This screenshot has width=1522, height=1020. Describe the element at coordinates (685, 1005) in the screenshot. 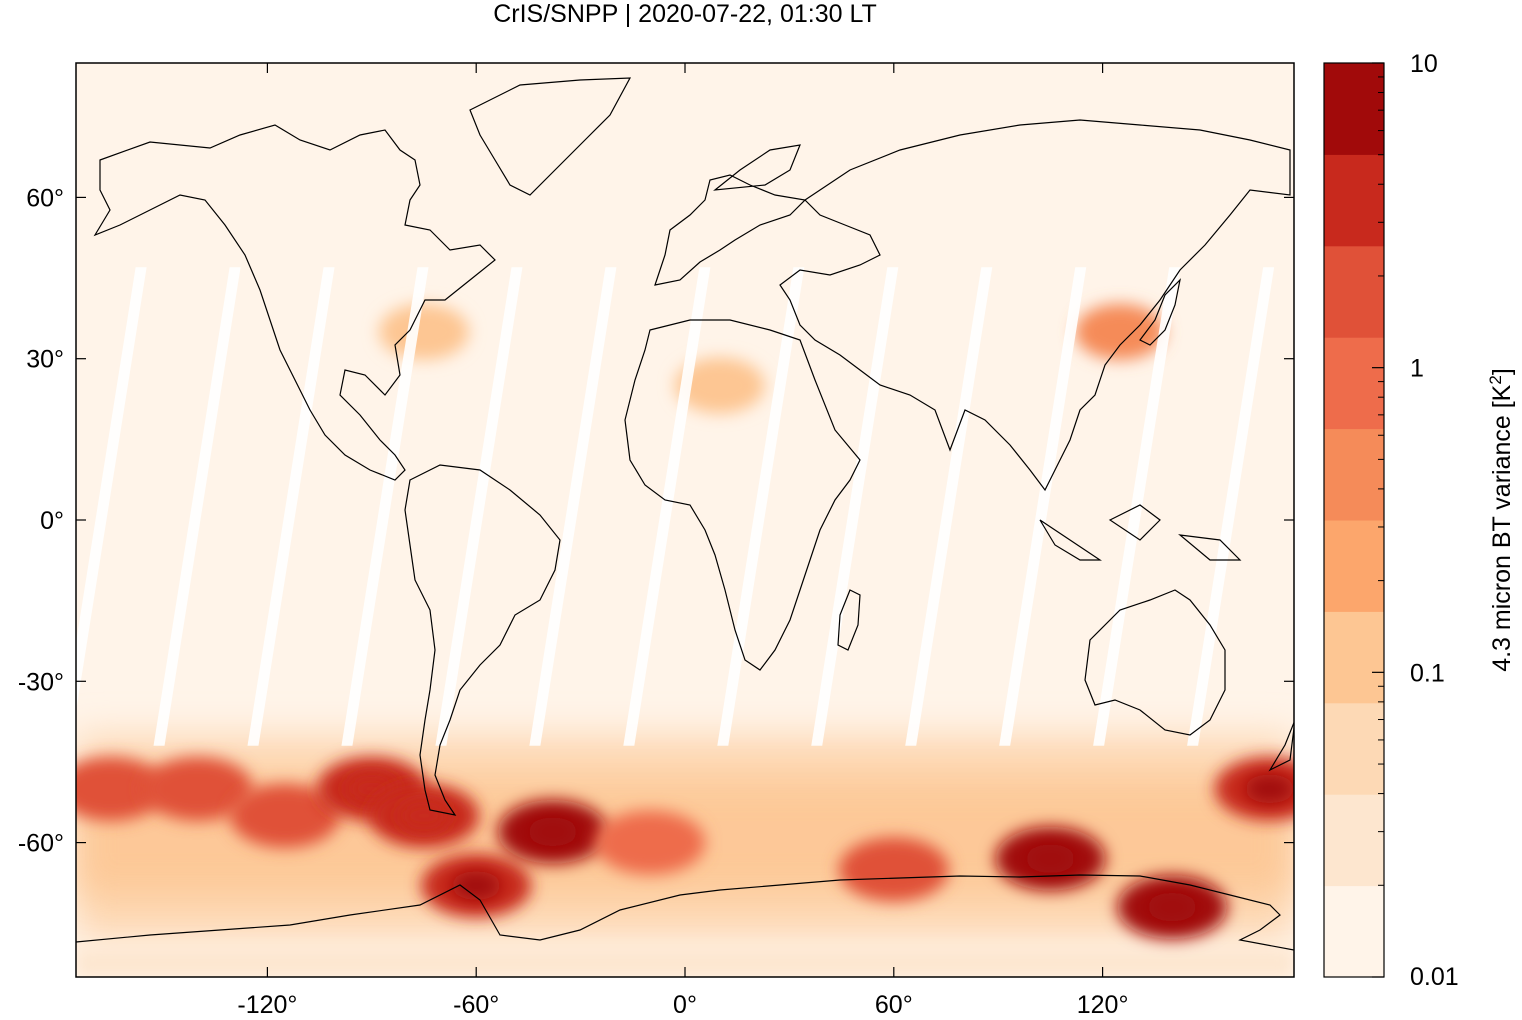

I see `x-tick-label: 0°` at that location.